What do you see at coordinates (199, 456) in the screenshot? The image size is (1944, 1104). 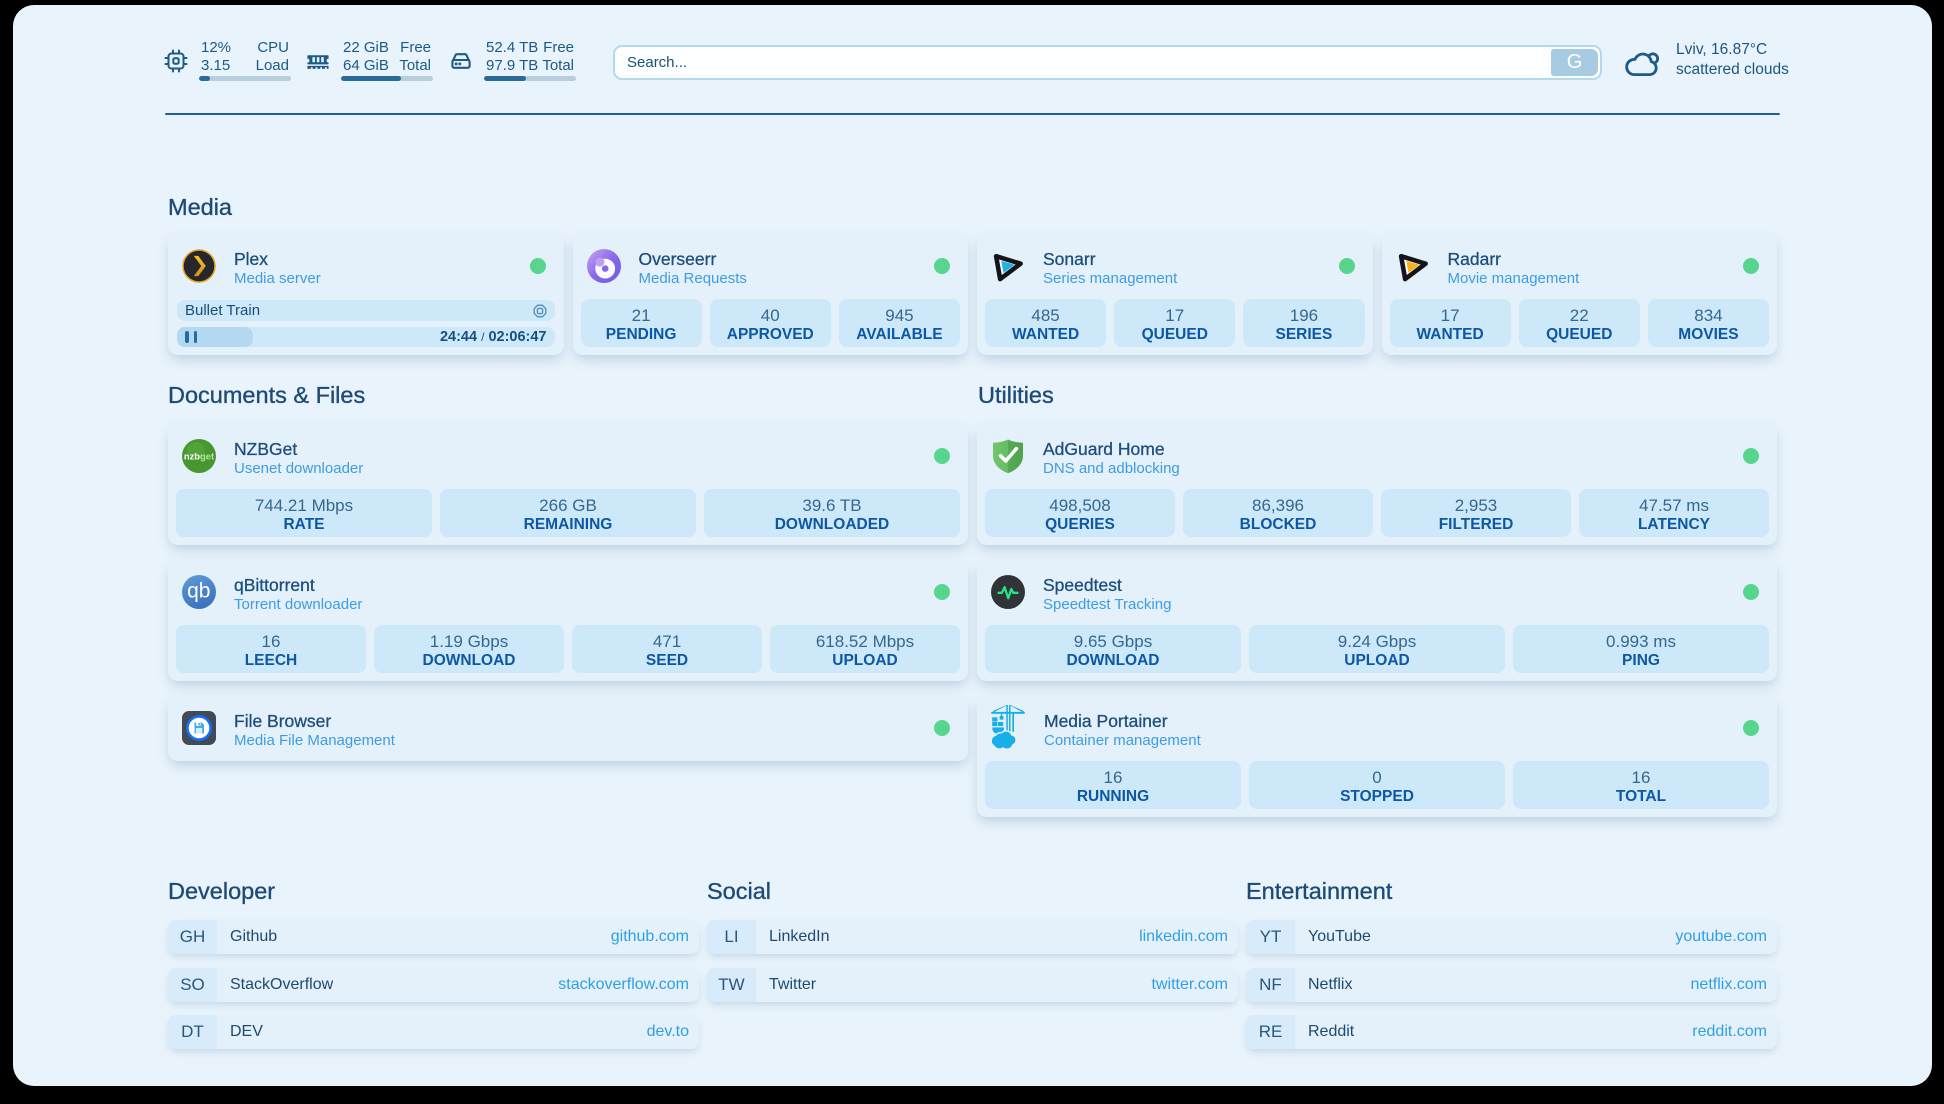 I see `svg-text: nzbget` at bounding box center [199, 456].